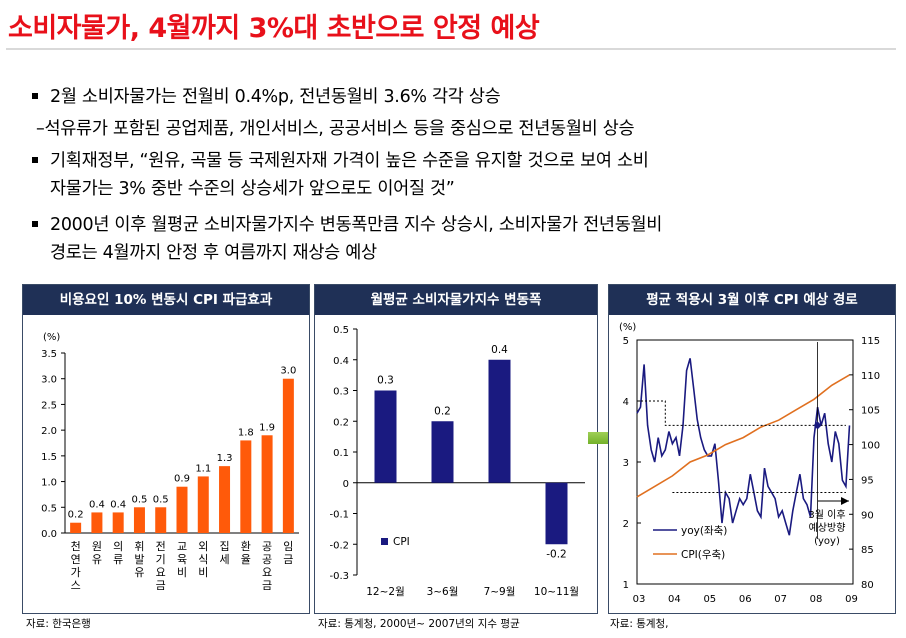  Describe the element at coordinates (166, 300) in the screenshot. I see `panel-header: 비용요인 10% 변동시 CPI 파급효과` at that location.